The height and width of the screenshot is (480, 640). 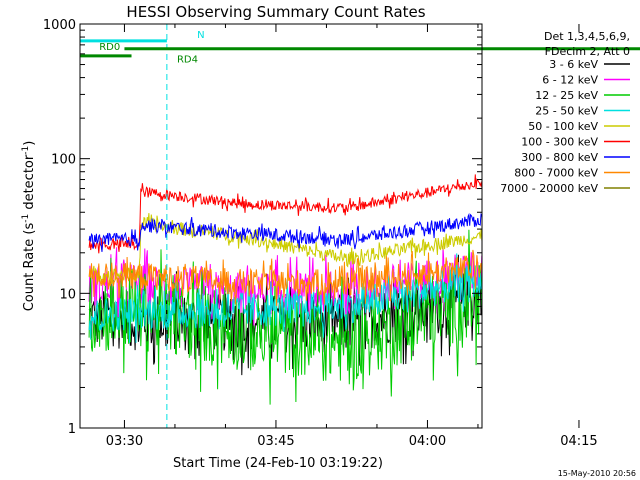 I want to click on y-tick-label: 1, so click(x=72, y=429).